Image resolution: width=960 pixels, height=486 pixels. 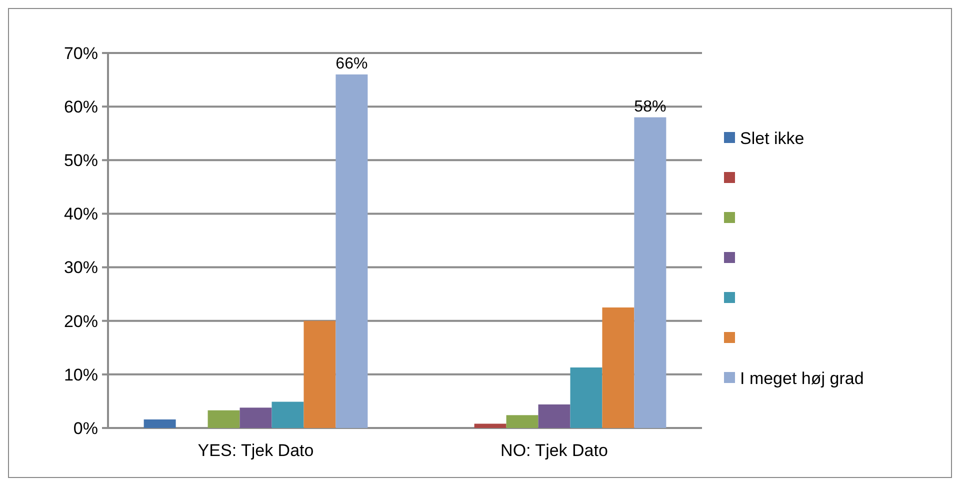 I want to click on legend-label: Slet ikke, so click(x=772, y=138).